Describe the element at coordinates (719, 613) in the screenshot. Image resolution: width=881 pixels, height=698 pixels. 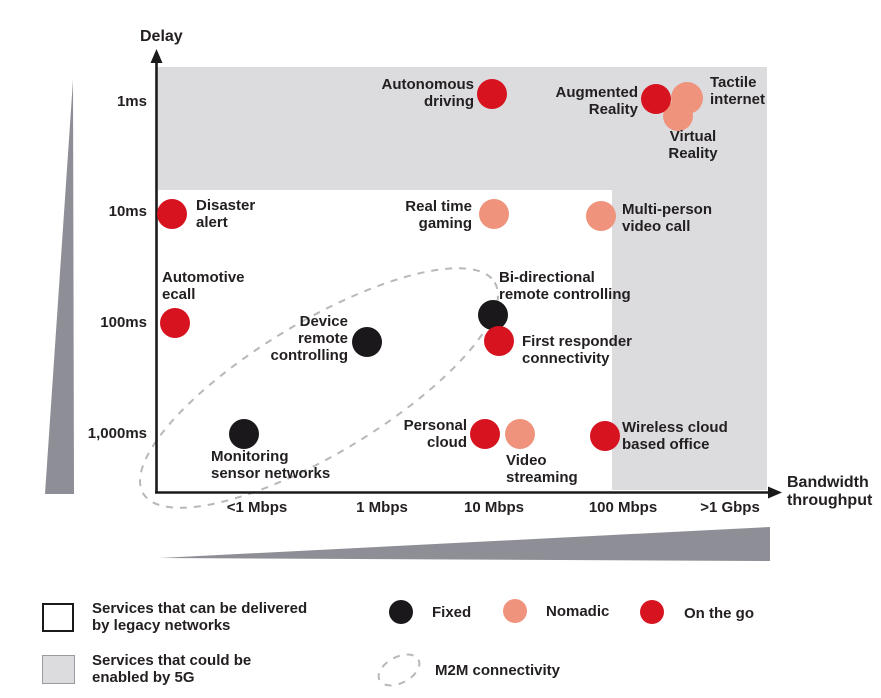
I see `legend-onthego-label: On the go` at that location.